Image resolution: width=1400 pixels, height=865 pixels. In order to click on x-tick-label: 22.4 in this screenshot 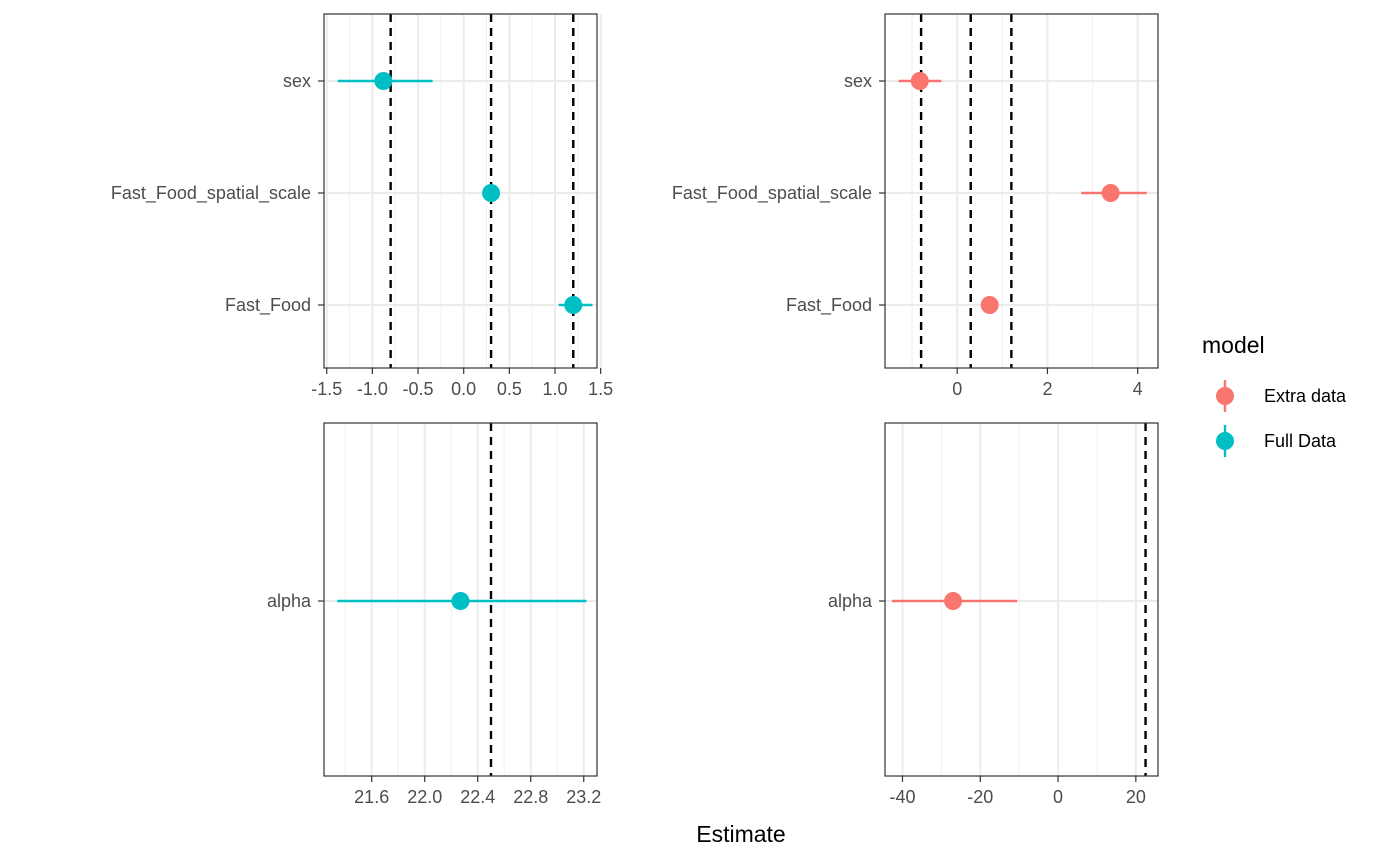, I will do `click(477, 797)`.